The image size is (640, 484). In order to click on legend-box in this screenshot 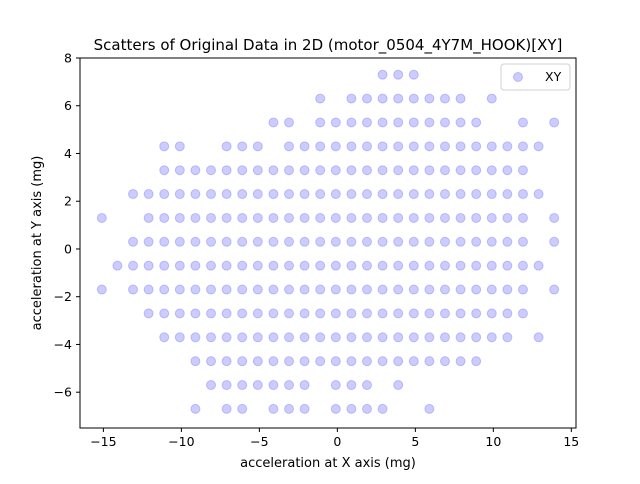, I will do `click(535, 77)`.